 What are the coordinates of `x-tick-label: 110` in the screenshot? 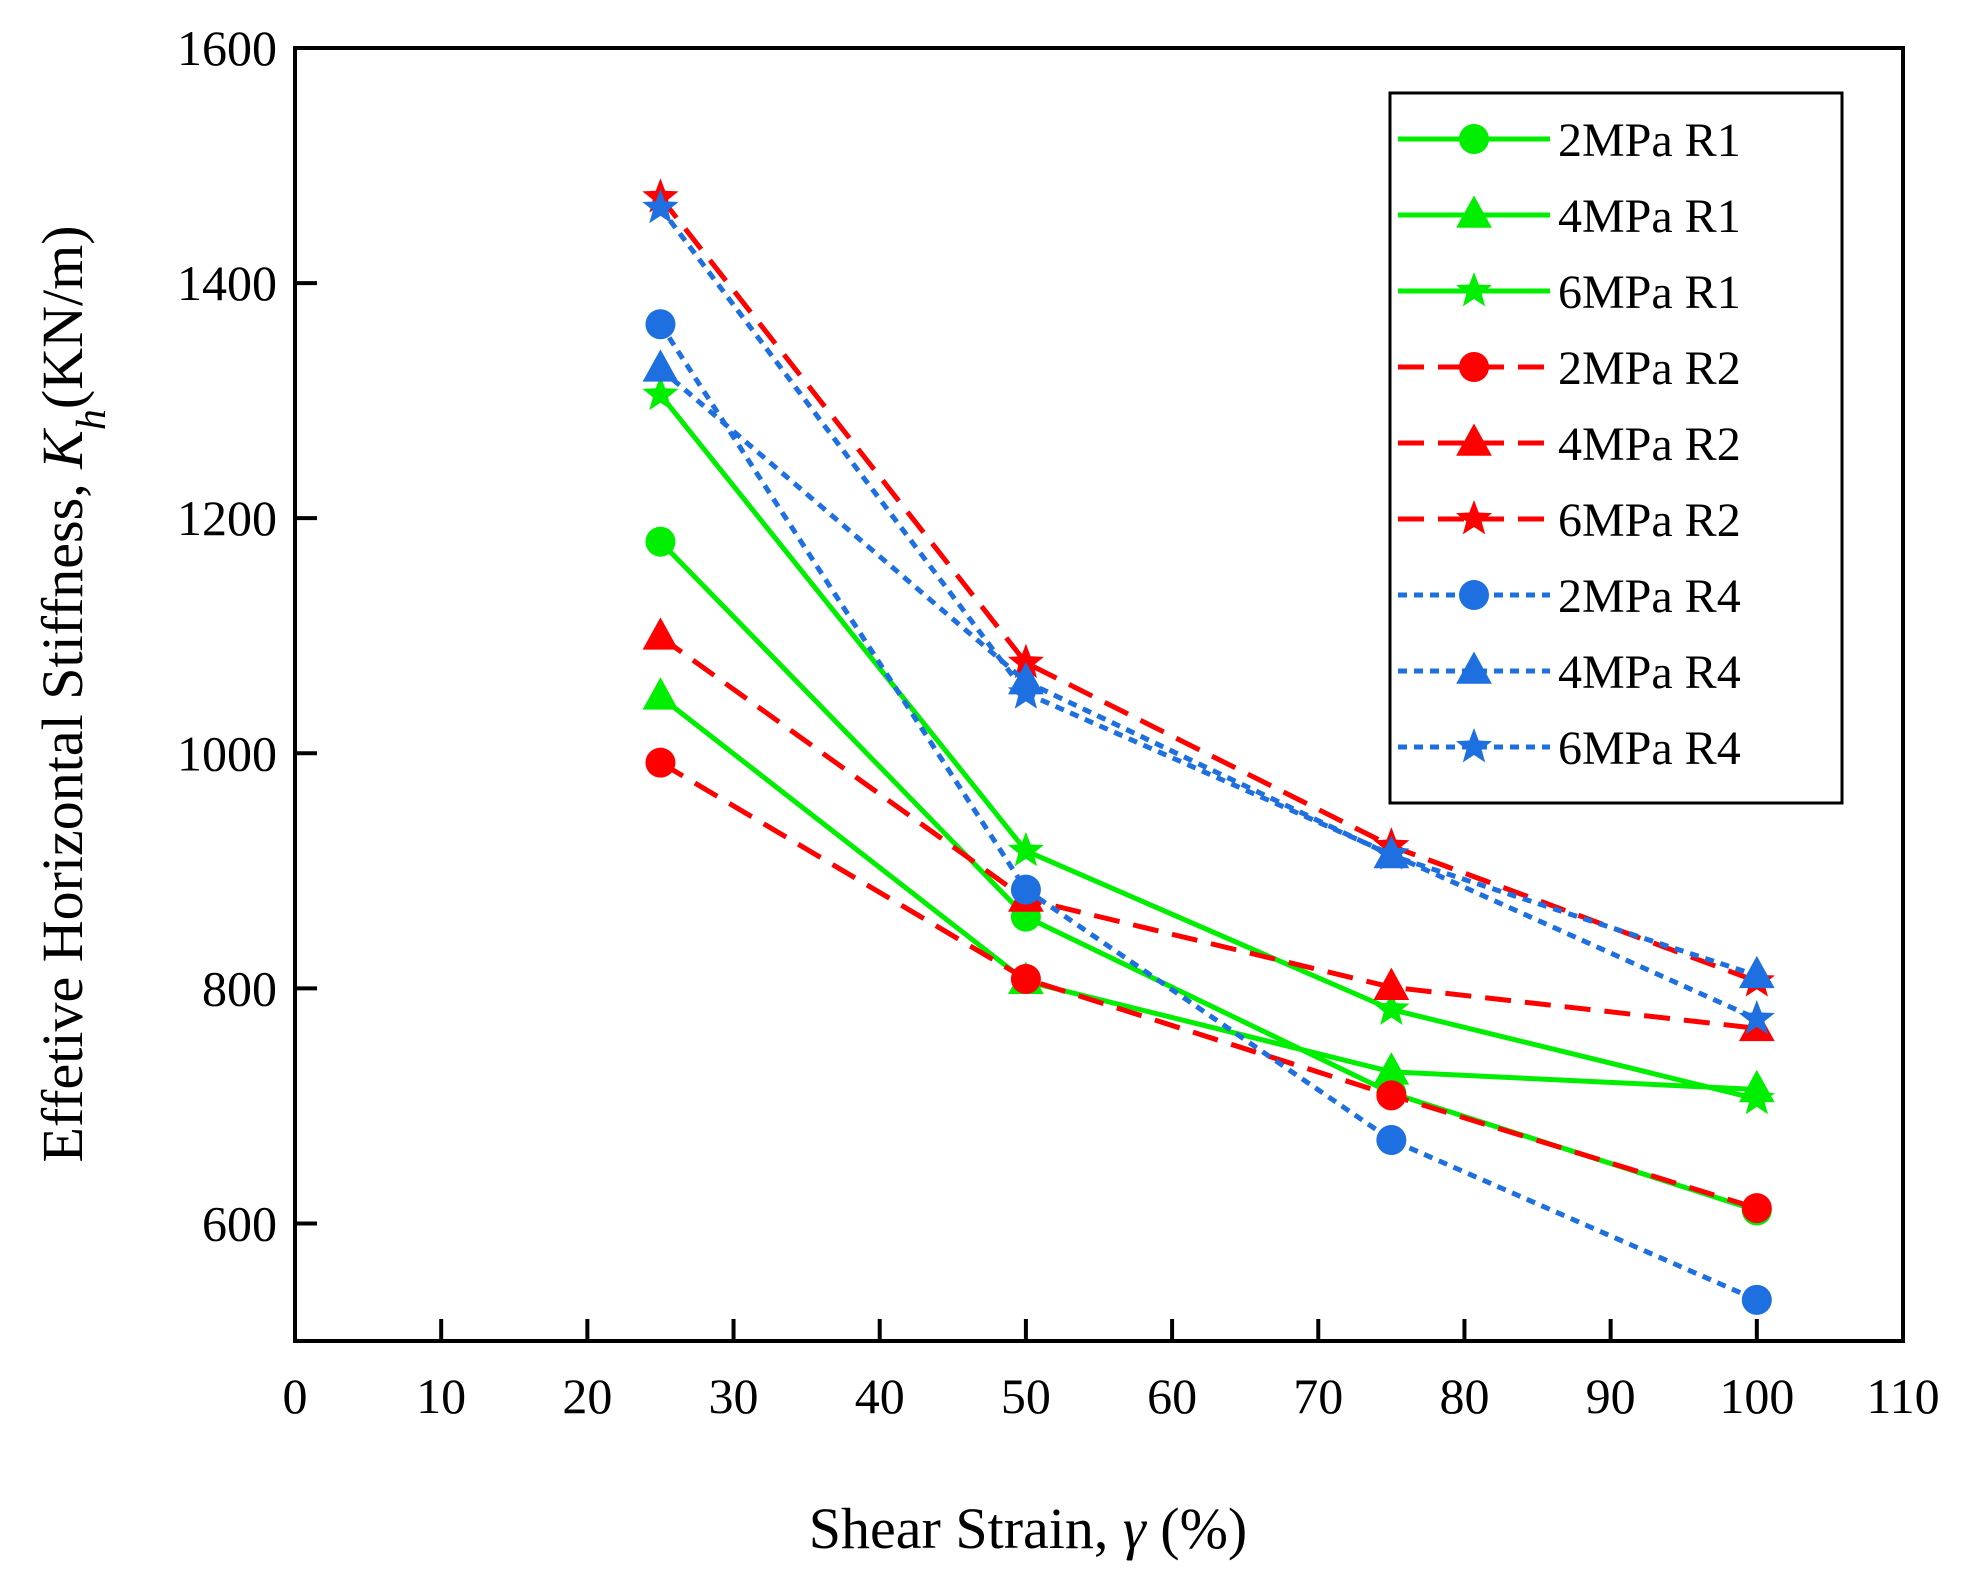 It's located at (1902, 1396).